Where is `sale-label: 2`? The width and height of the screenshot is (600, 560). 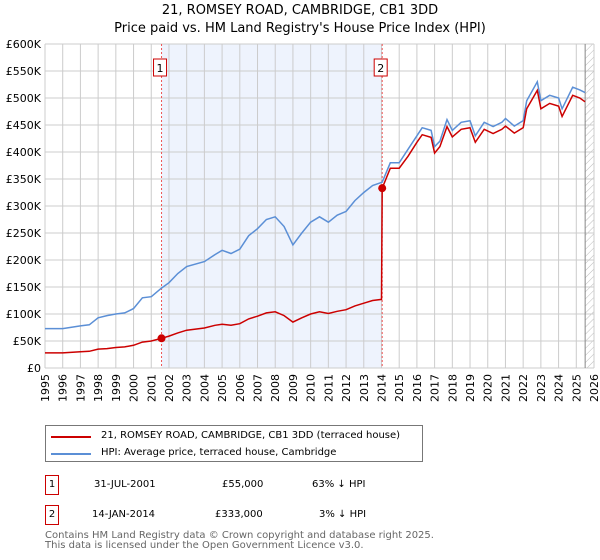 sale-label: 2 is located at coordinates (380, 68).